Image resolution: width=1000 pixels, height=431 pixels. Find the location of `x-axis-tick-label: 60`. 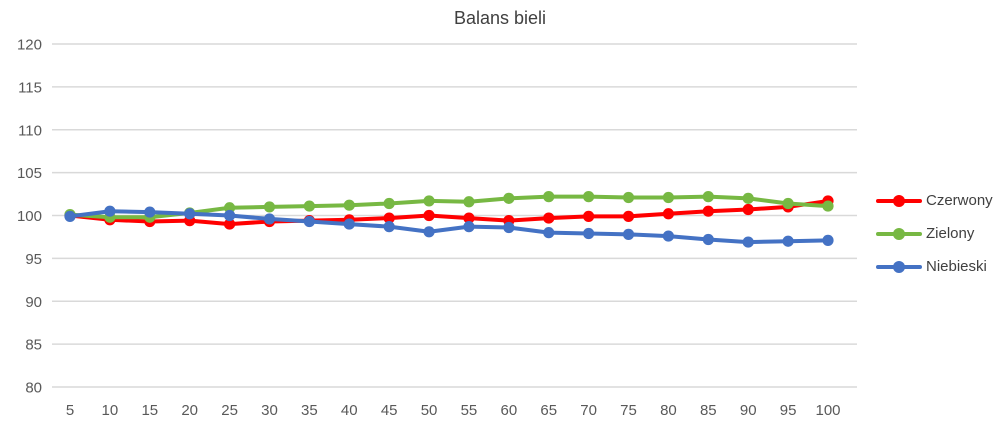

x-axis-tick-label: 60 is located at coordinates (508, 410).